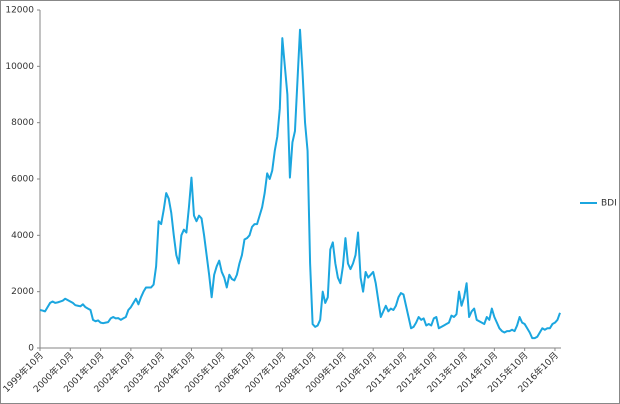  Describe the element at coordinates (22, 236) in the screenshot. I see `y-tick-label: 4000` at that location.